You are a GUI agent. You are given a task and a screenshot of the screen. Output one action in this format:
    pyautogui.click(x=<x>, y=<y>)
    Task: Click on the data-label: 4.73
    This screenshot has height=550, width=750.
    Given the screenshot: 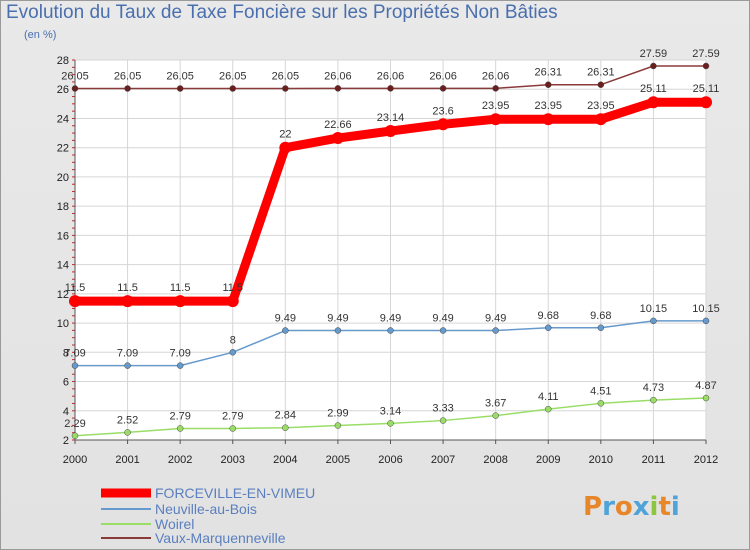 What is the action you would take?
    pyautogui.click(x=653, y=388)
    